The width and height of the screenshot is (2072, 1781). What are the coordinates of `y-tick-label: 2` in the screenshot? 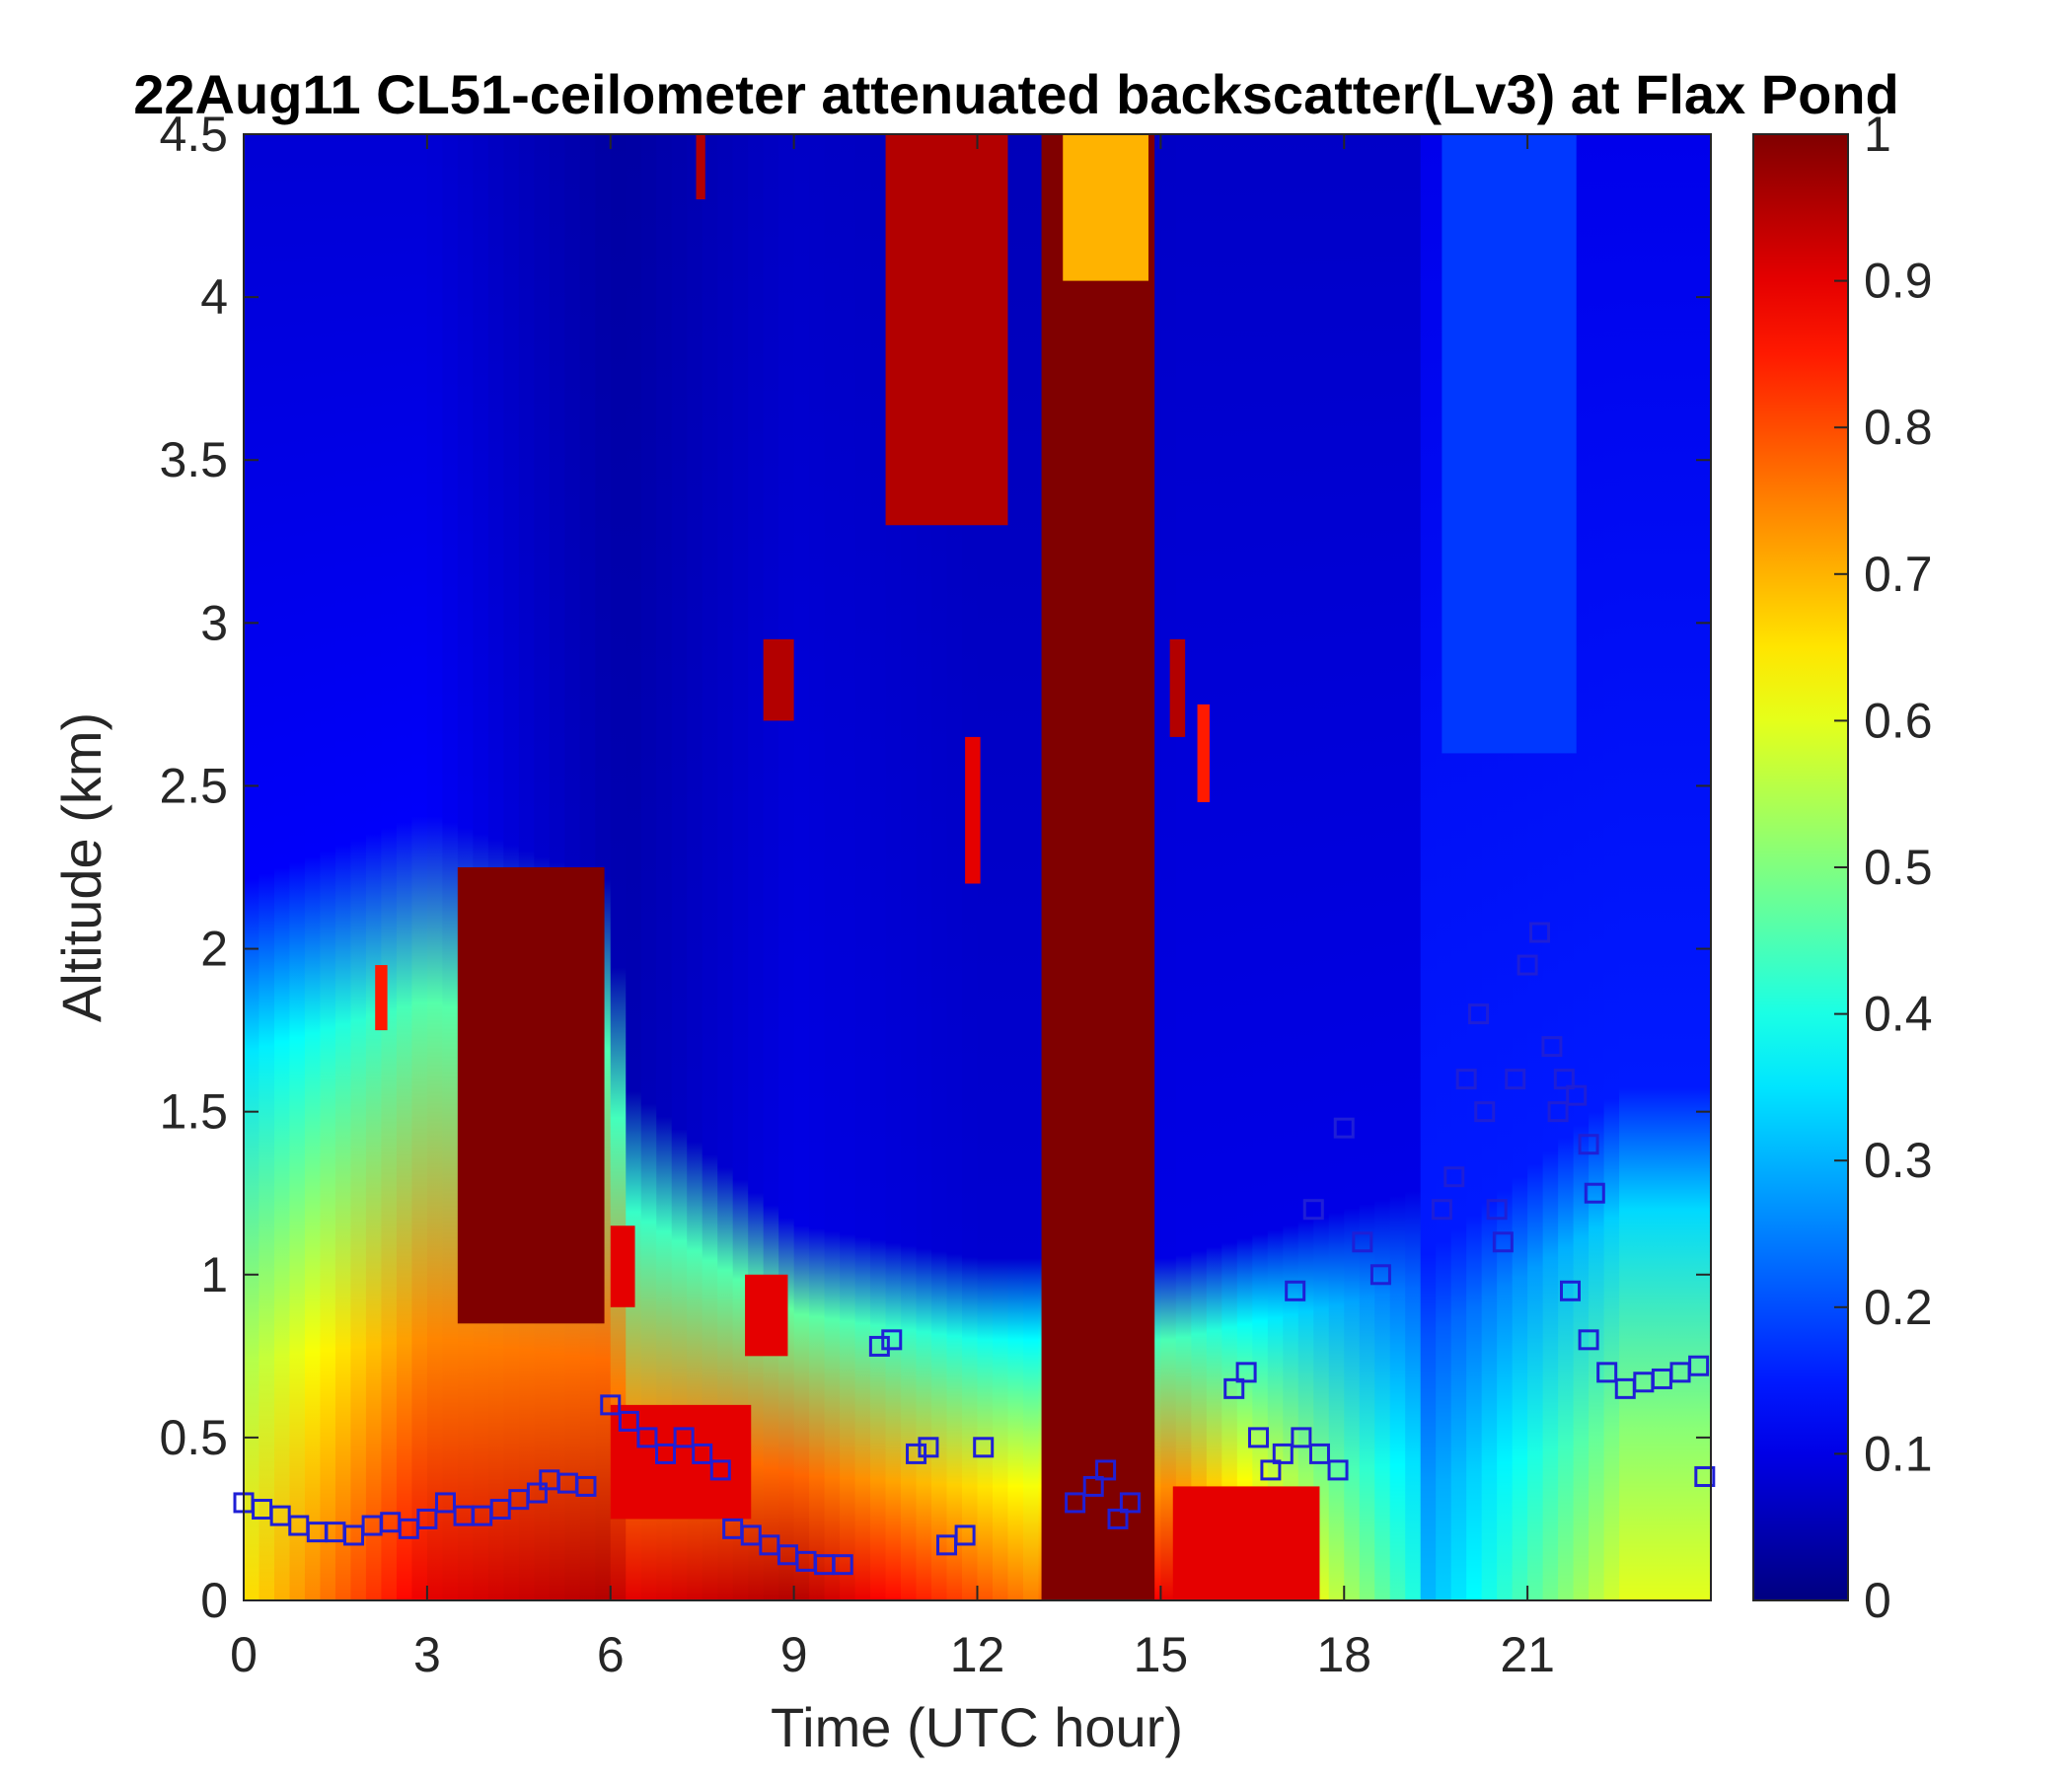 It's located at (214, 949).